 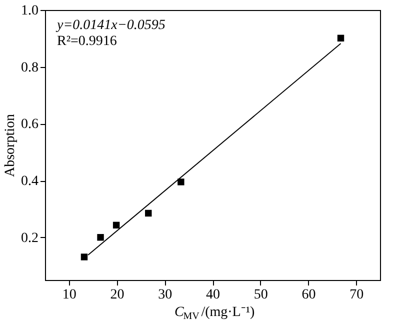 I want to click on x-tick-label: 50, so click(x=261, y=295).